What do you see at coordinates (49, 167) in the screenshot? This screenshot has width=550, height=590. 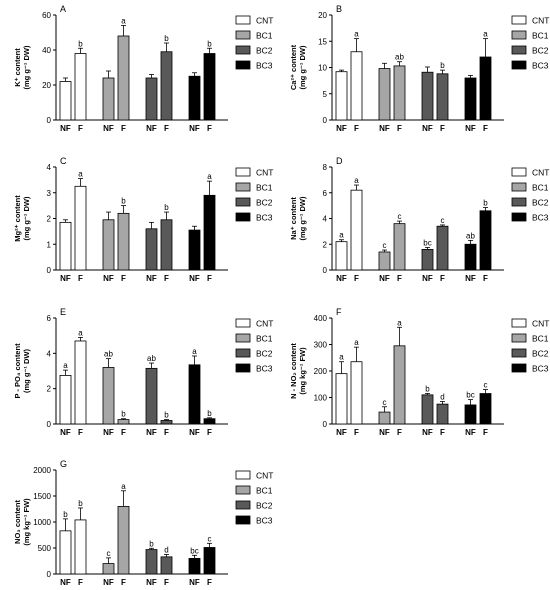 I see `y-tick-label: 4` at bounding box center [49, 167].